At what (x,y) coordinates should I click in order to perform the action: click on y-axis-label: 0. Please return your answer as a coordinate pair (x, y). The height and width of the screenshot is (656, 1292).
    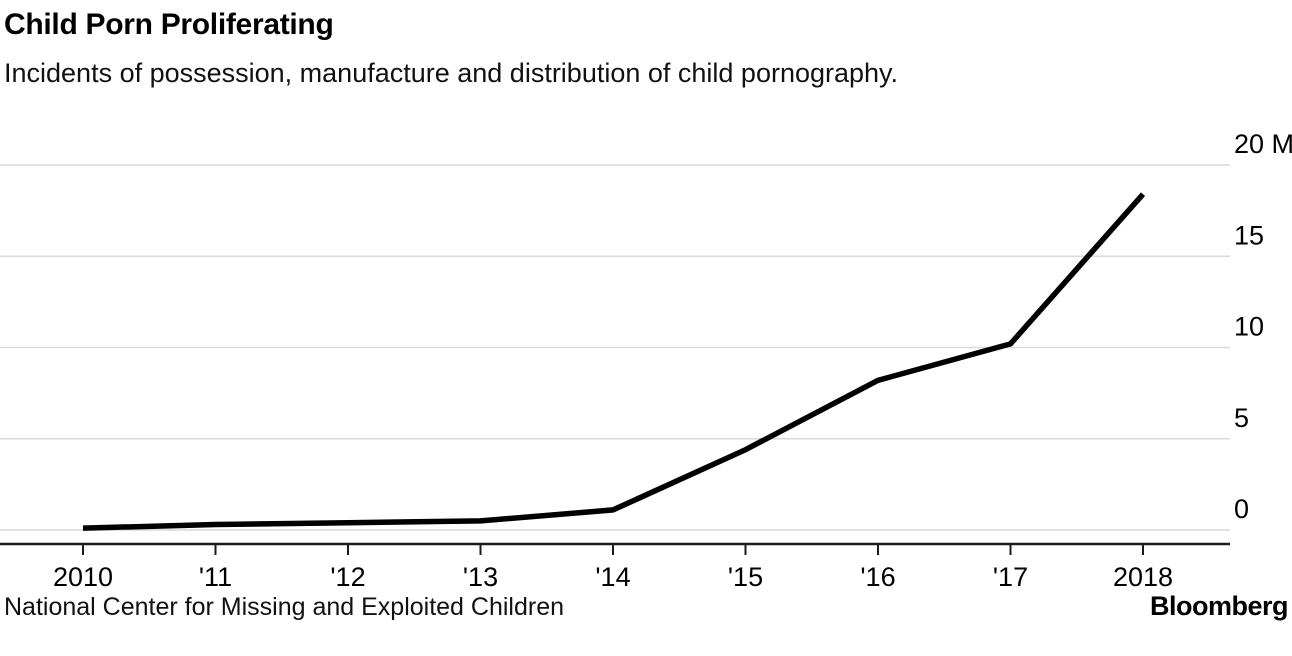
    Looking at the image, I should click on (1241, 509).